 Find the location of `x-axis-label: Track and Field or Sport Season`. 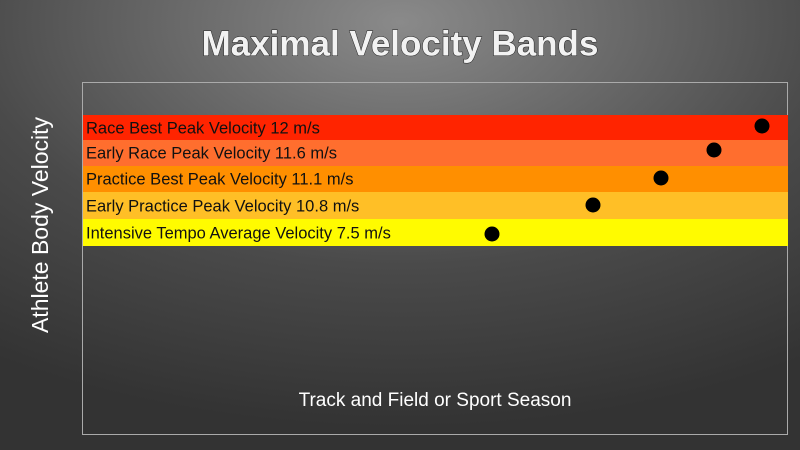

x-axis-label: Track and Field or Sport Season is located at coordinates (435, 400).